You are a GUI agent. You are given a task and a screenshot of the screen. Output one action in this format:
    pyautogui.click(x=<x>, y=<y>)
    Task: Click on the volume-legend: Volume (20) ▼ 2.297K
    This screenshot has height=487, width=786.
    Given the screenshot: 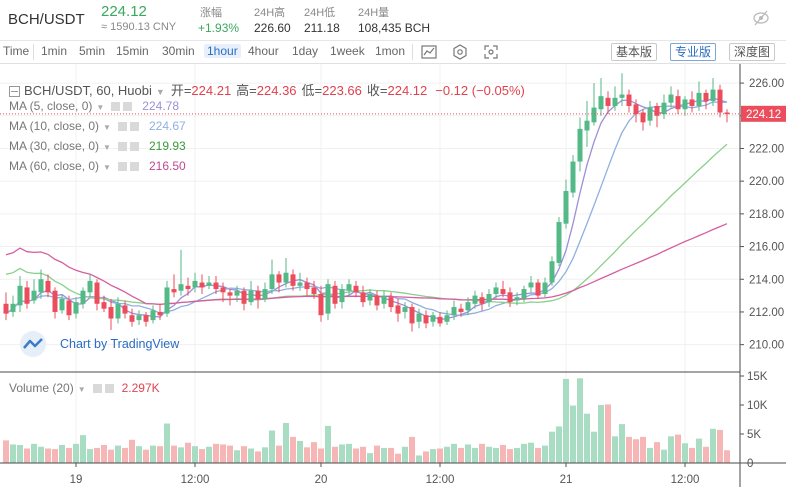 What is the action you would take?
    pyautogui.click(x=84, y=388)
    